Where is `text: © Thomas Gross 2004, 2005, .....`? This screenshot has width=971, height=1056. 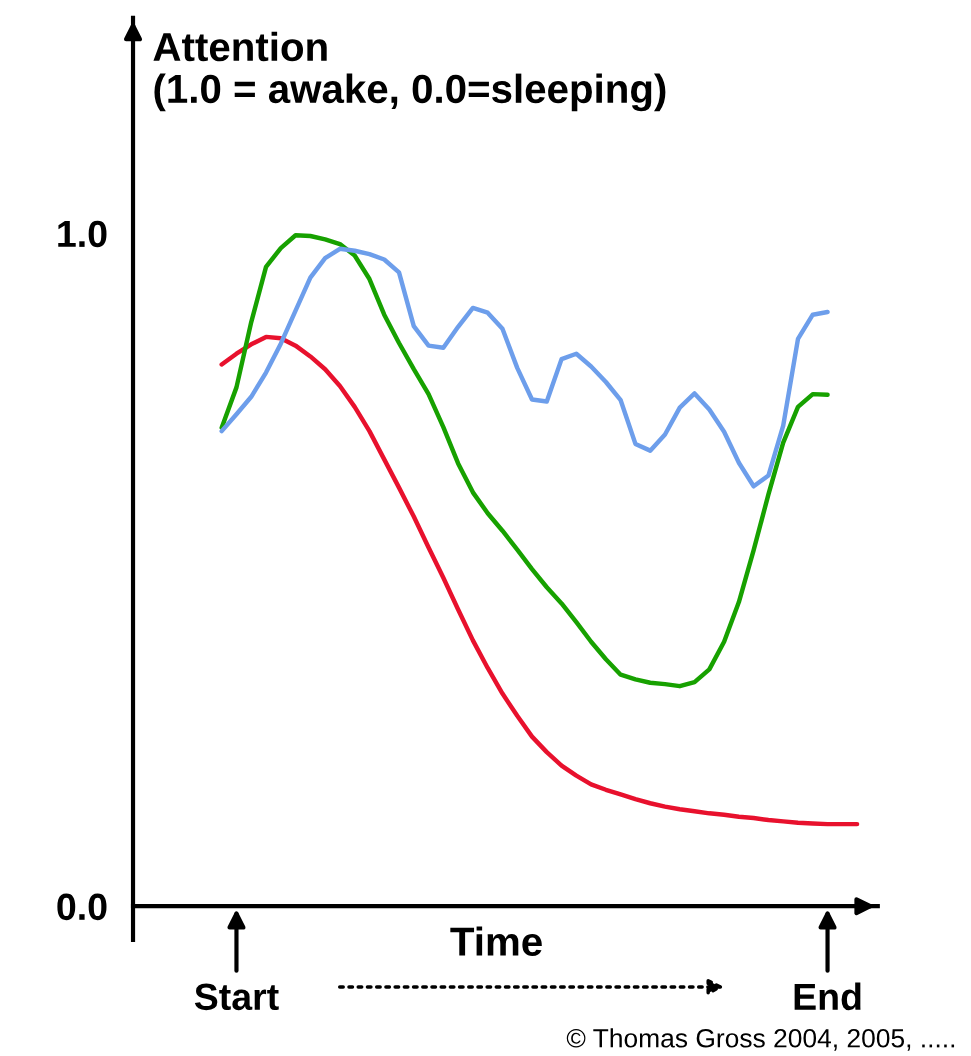 text: © Thomas Gross 2004, 2005, ..... is located at coordinates (760, 1039).